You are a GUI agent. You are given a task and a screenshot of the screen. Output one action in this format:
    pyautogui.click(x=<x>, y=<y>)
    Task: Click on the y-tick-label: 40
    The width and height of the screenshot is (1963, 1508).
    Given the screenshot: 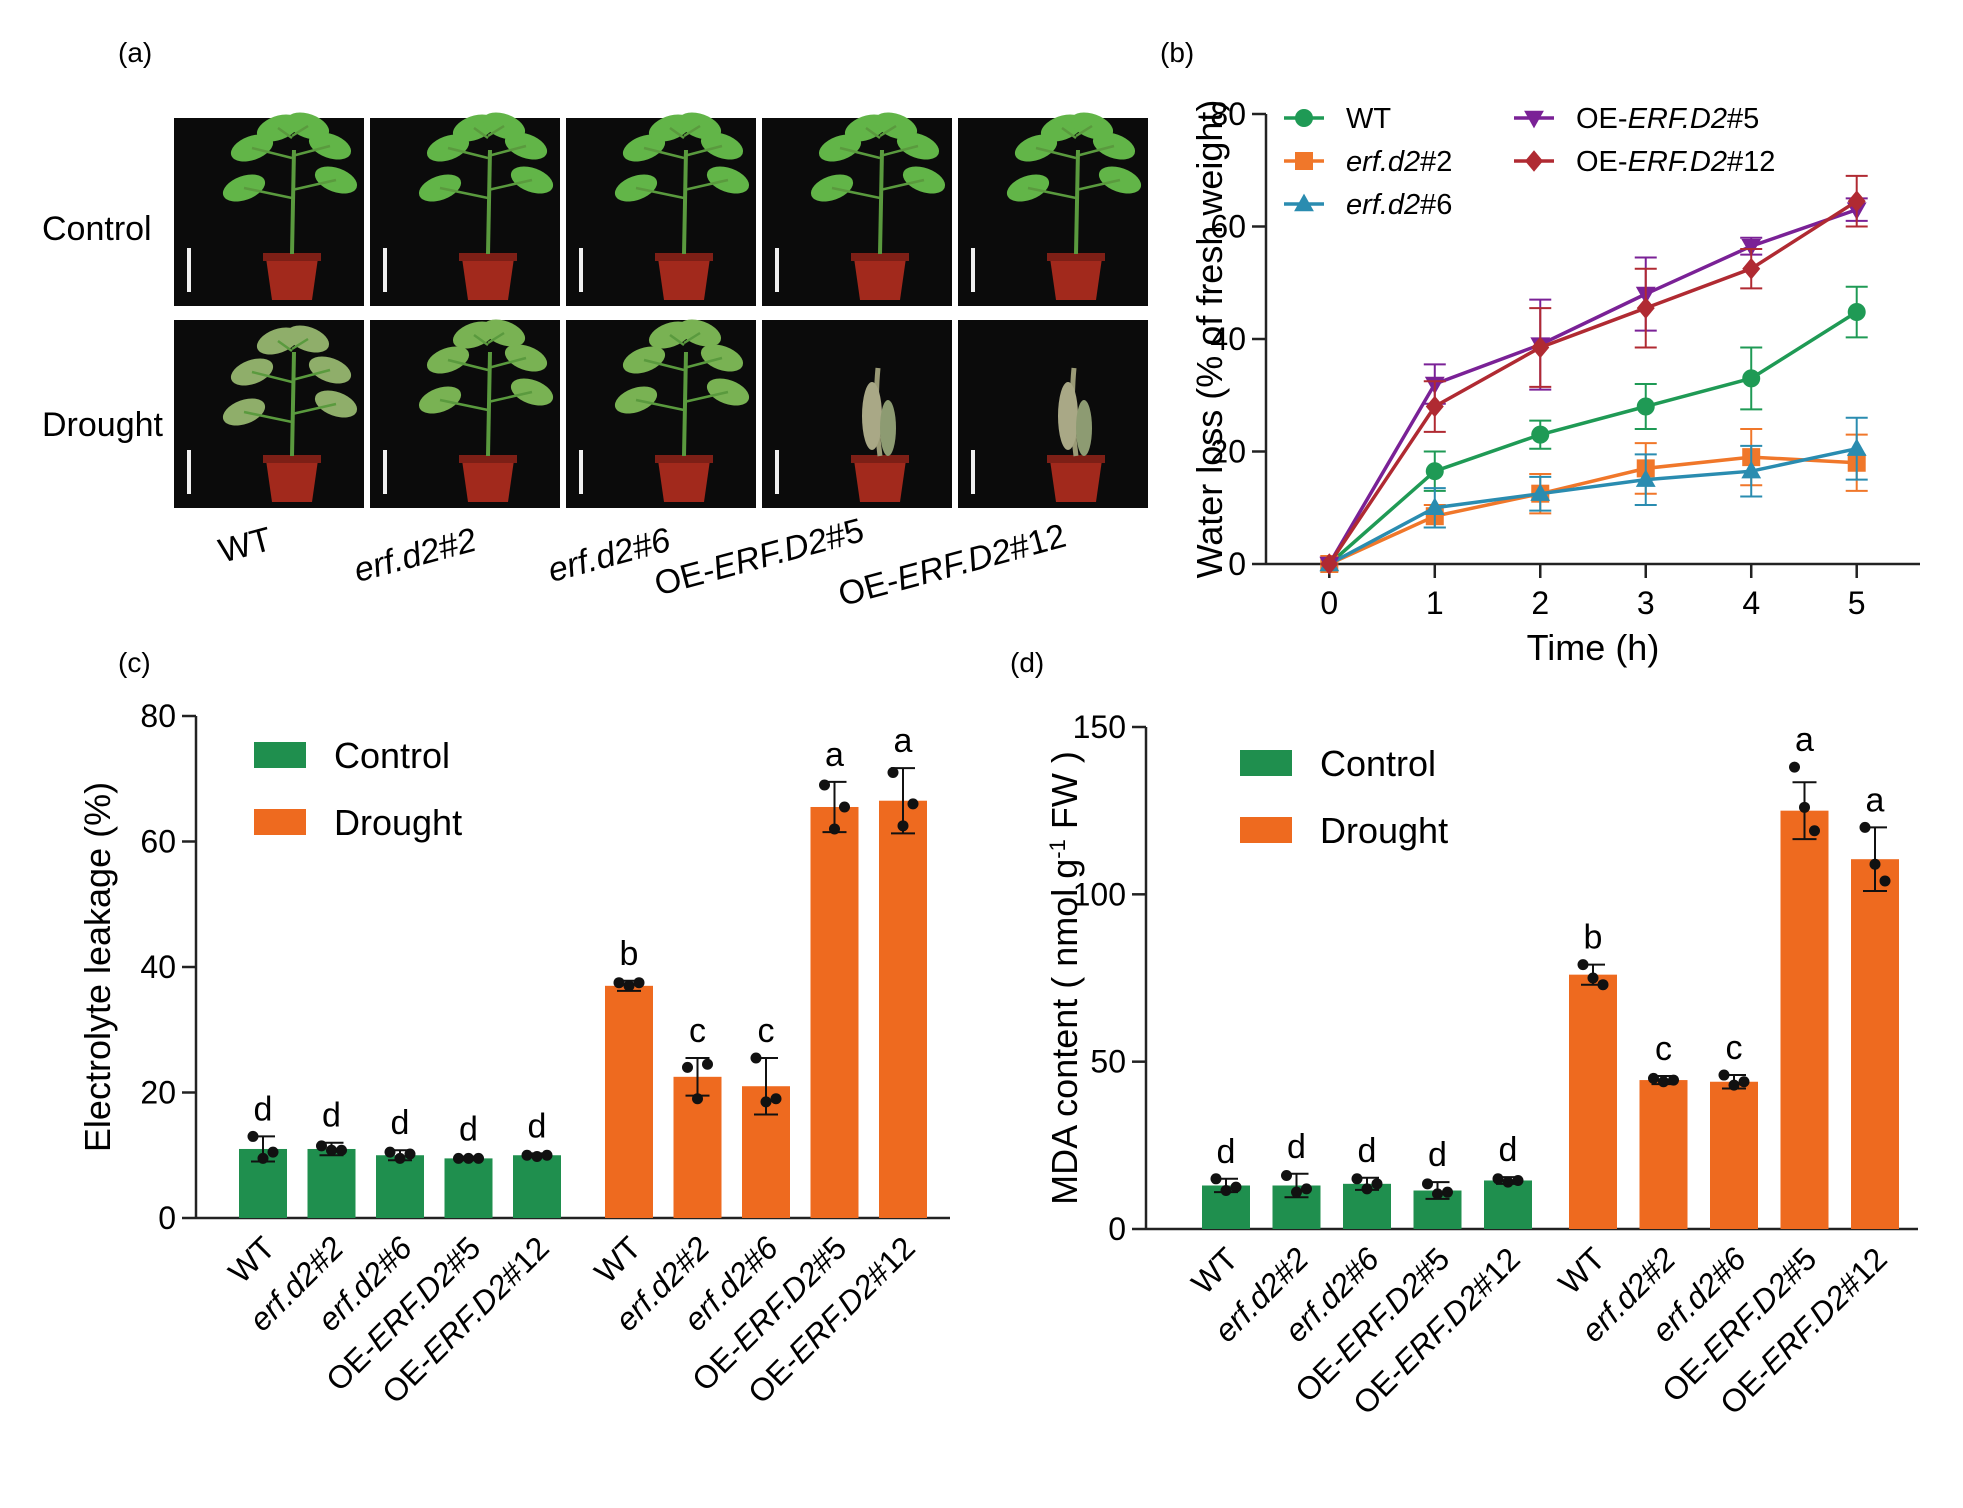 What is the action you would take?
    pyautogui.click(x=158, y=967)
    